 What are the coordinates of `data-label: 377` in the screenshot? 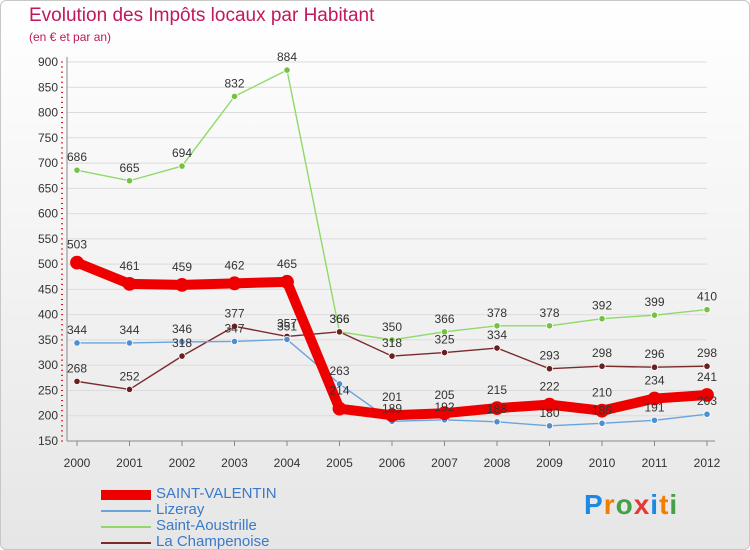 It's located at (234, 313).